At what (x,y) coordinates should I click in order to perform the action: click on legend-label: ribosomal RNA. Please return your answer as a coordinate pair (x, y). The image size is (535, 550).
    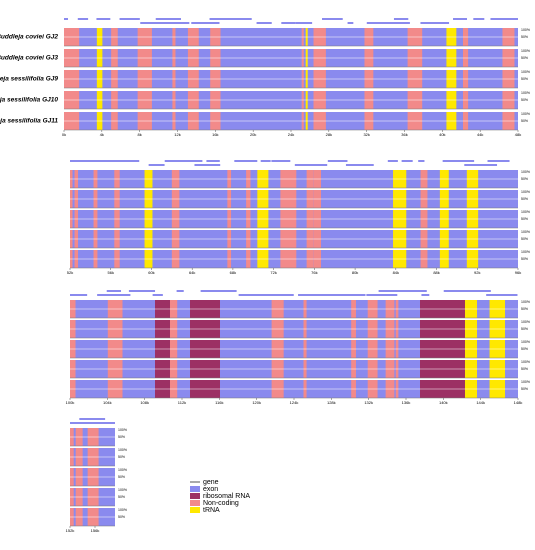
    Looking at the image, I should click on (226, 496).